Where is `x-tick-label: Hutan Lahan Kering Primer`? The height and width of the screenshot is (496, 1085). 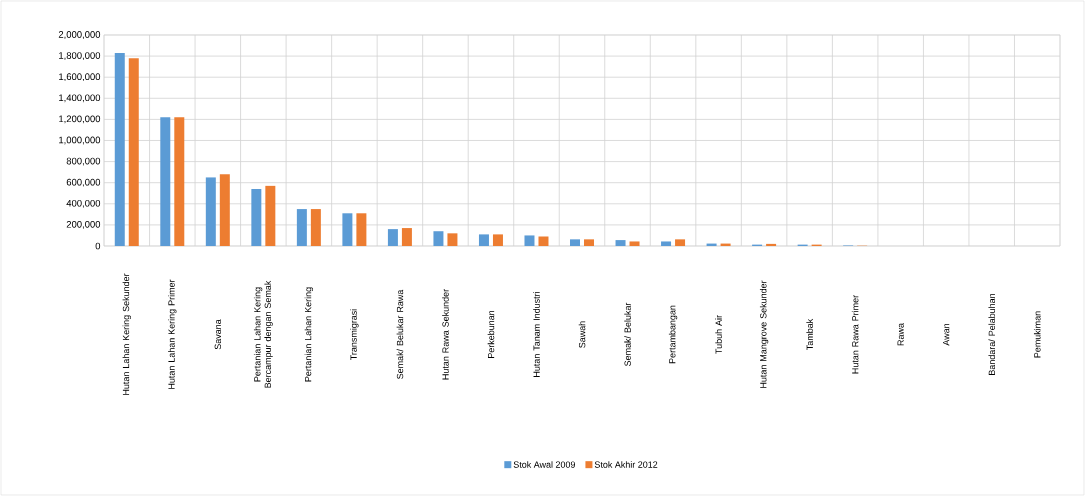 x-tick-label: Hutan Lahan Kering Primer is located at coordinates (172, 334).